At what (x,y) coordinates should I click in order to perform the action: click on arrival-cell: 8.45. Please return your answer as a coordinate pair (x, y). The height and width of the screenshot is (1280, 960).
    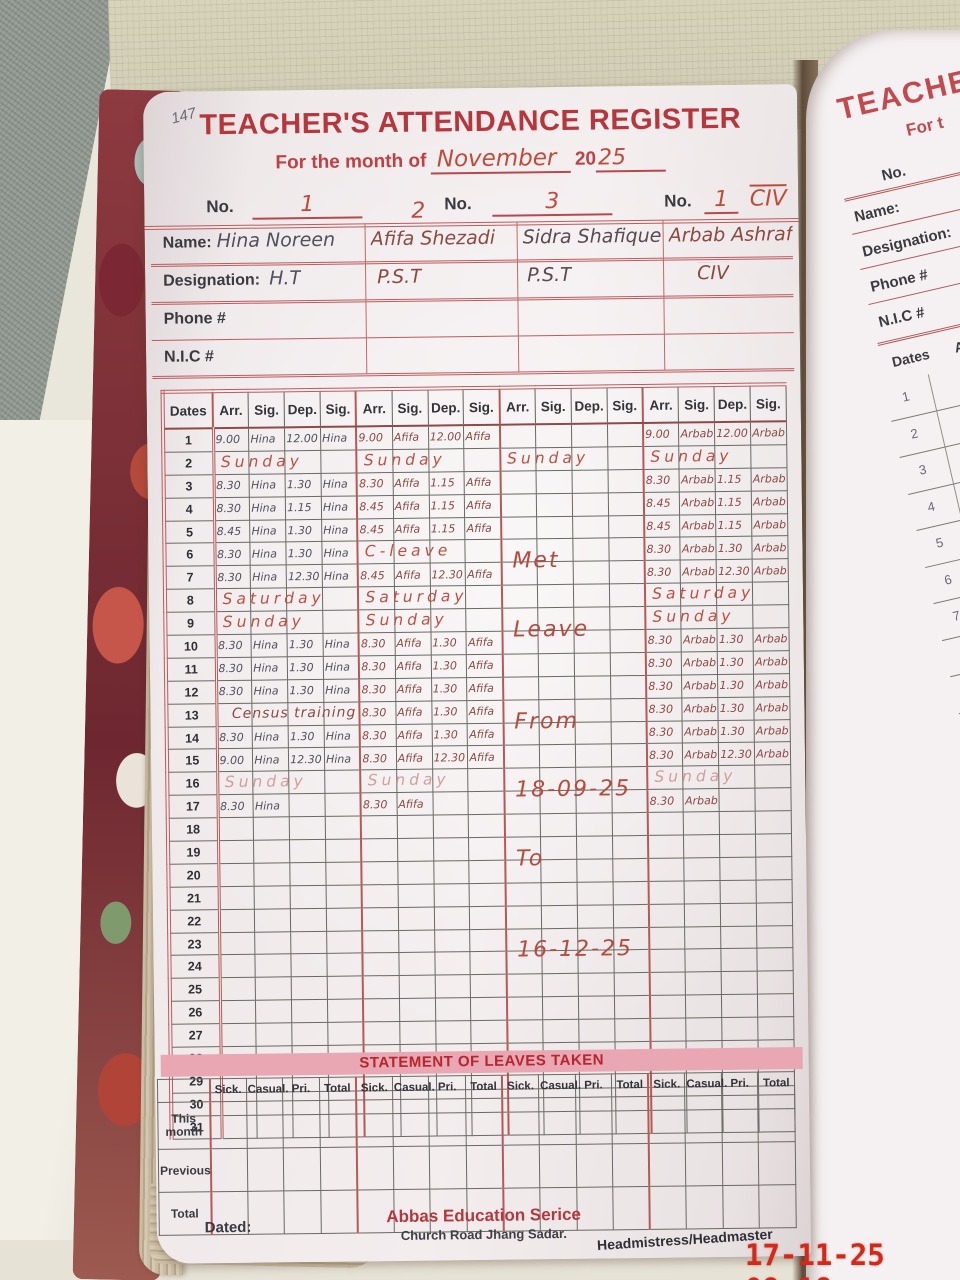
    Looking at the image, I should click on (375, 530).